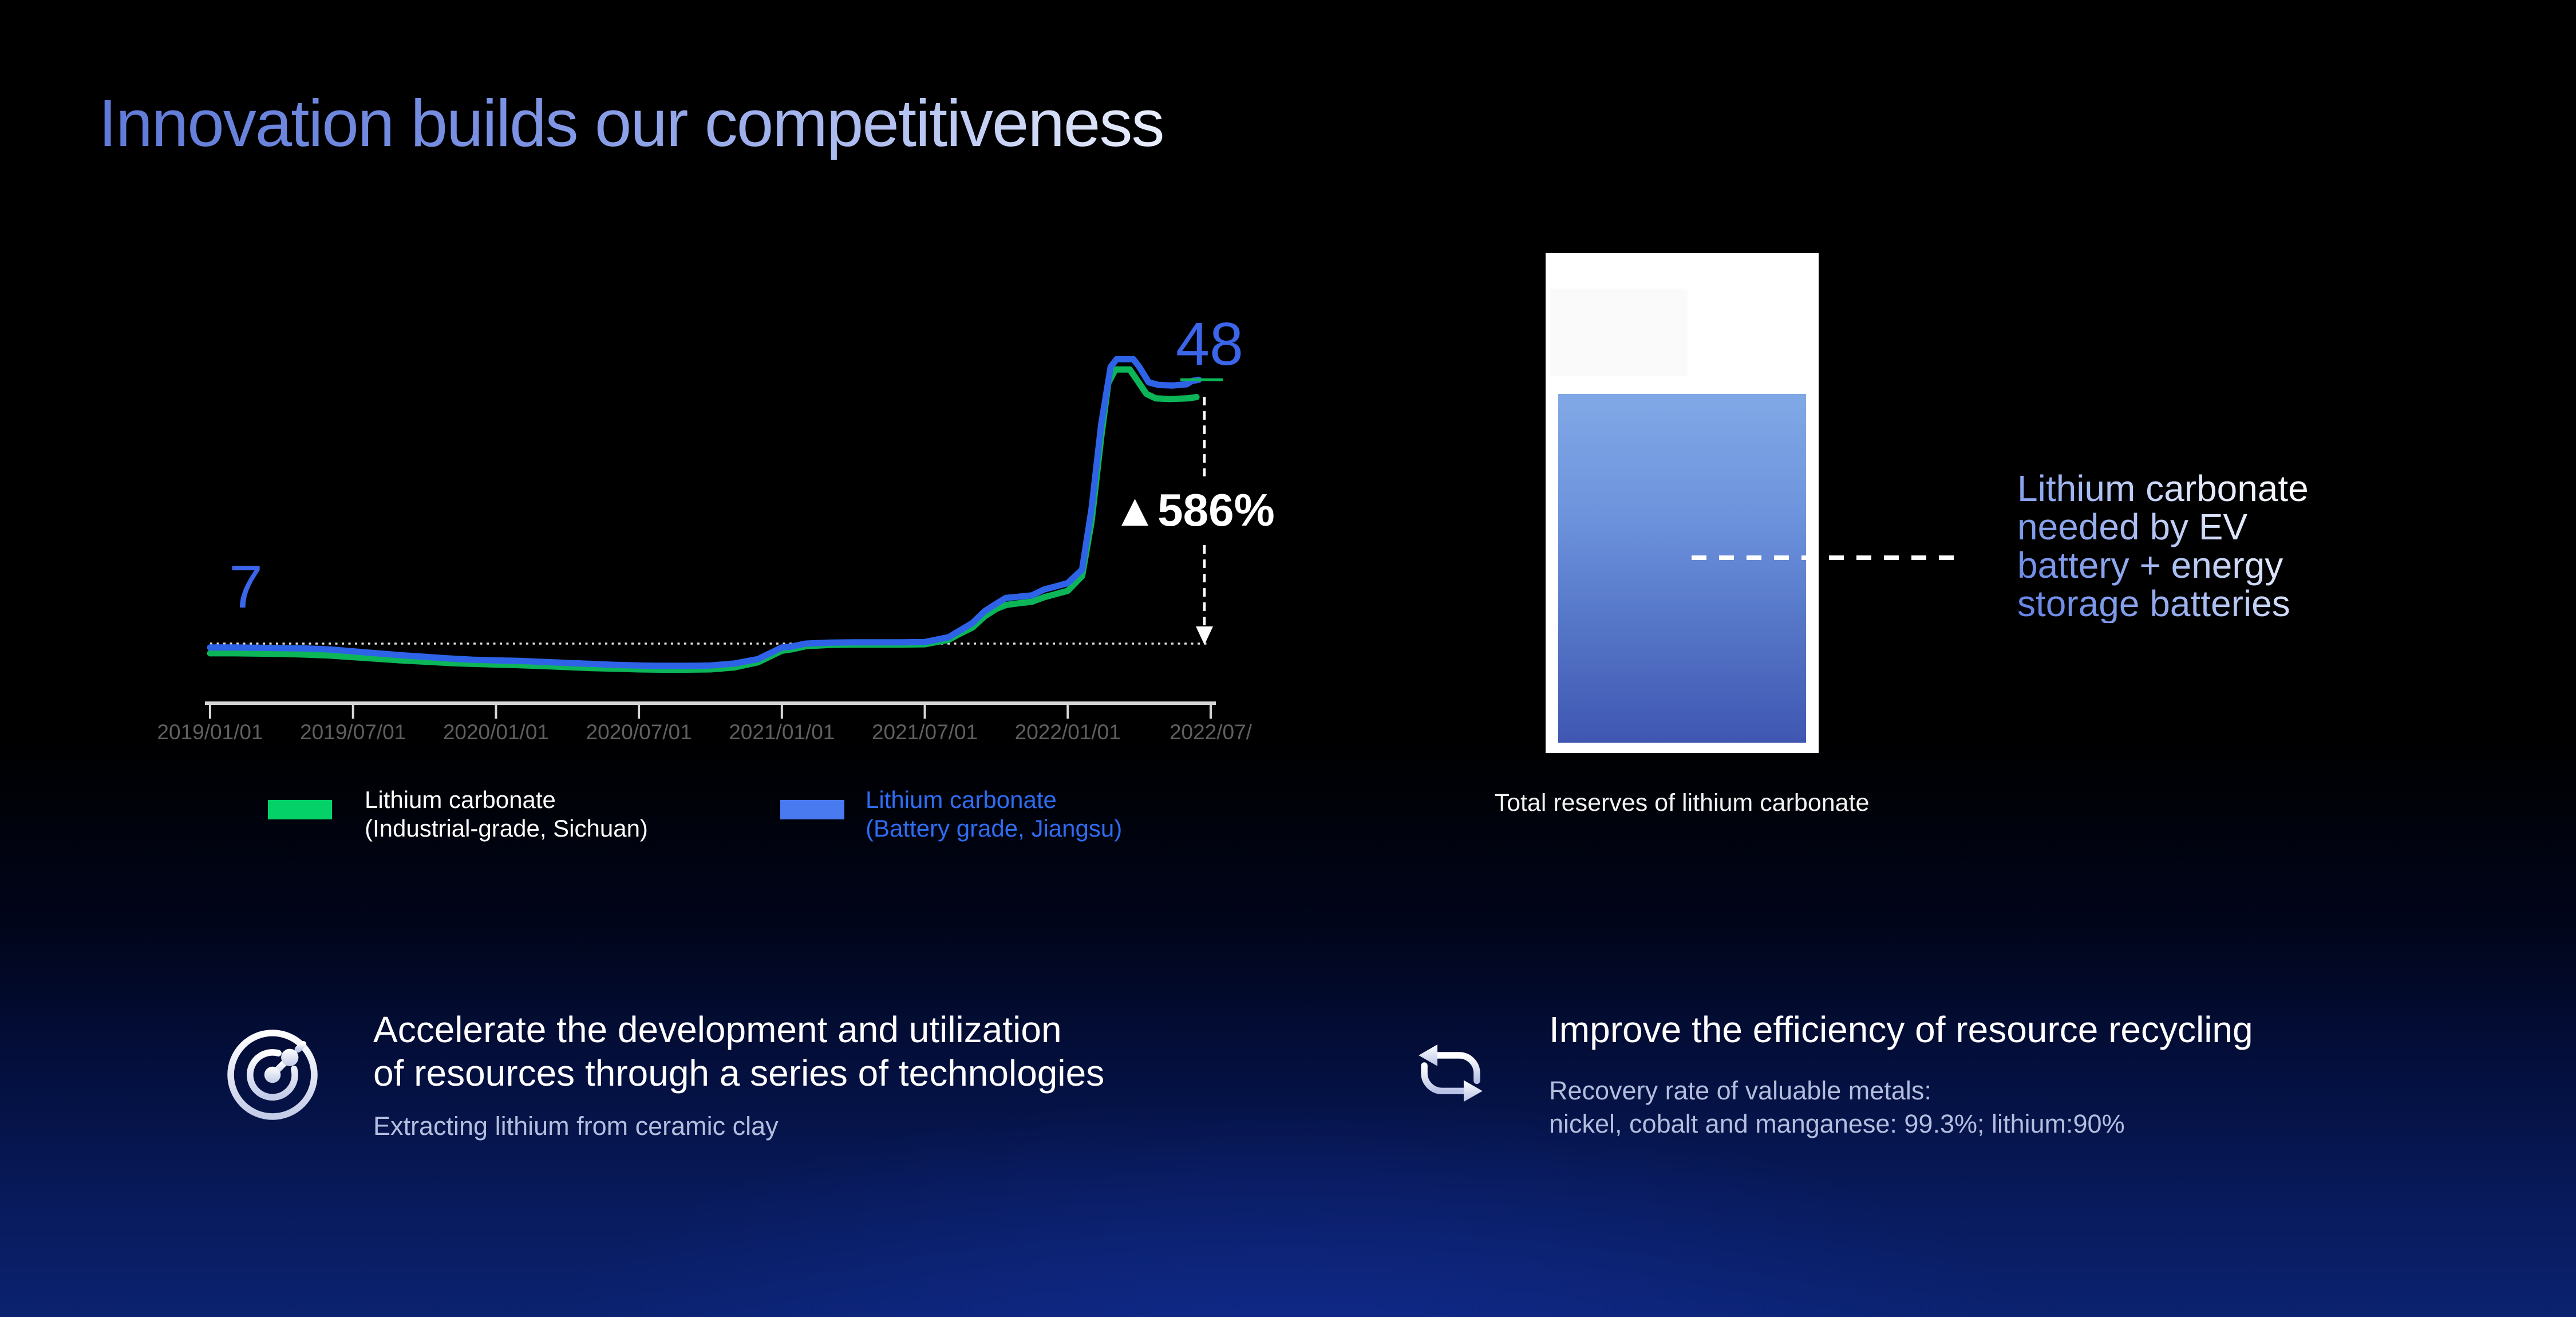 The image size is (2576, 1317). Describe the element at coordinates (2153, 603) in the screenshot. I see `reserves-annotation-line: storage batteries` at that location.